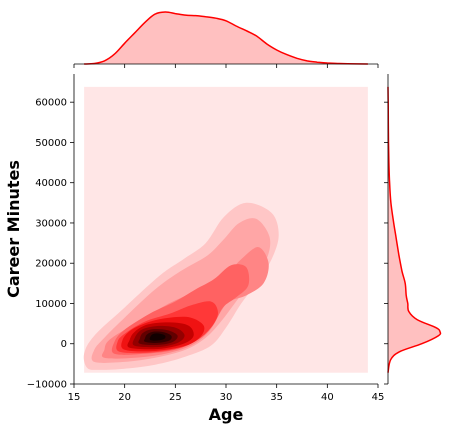 This screenshot has width=452, height=429. What do you see at coordinates (51, 223) in the screenshot?
I see `y-tick-label: 30000` at bounding box center [51, 223].